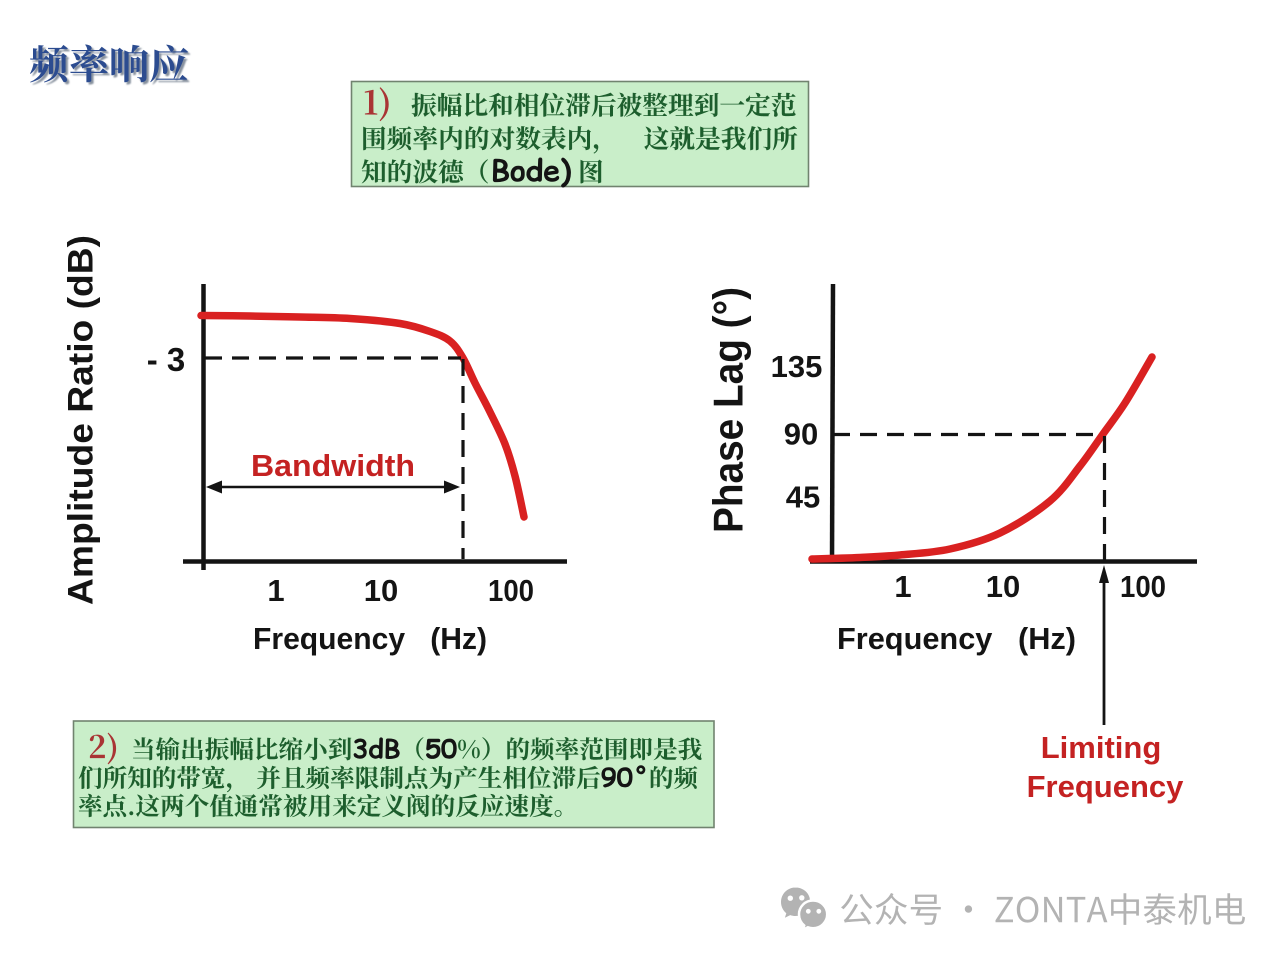 The image size is (1280, 965). I want to click on svg-text: - 3, so click(166, 359).